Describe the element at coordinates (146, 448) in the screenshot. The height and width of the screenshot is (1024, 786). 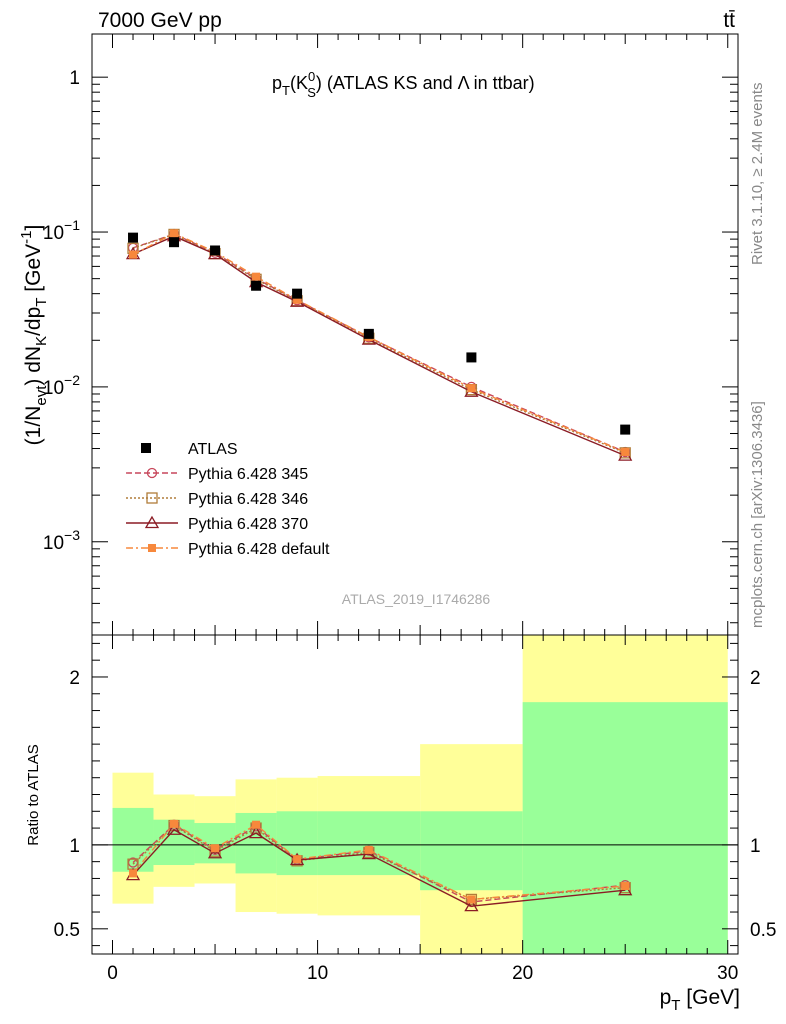
I see `legend-marker-atlas` at that location.